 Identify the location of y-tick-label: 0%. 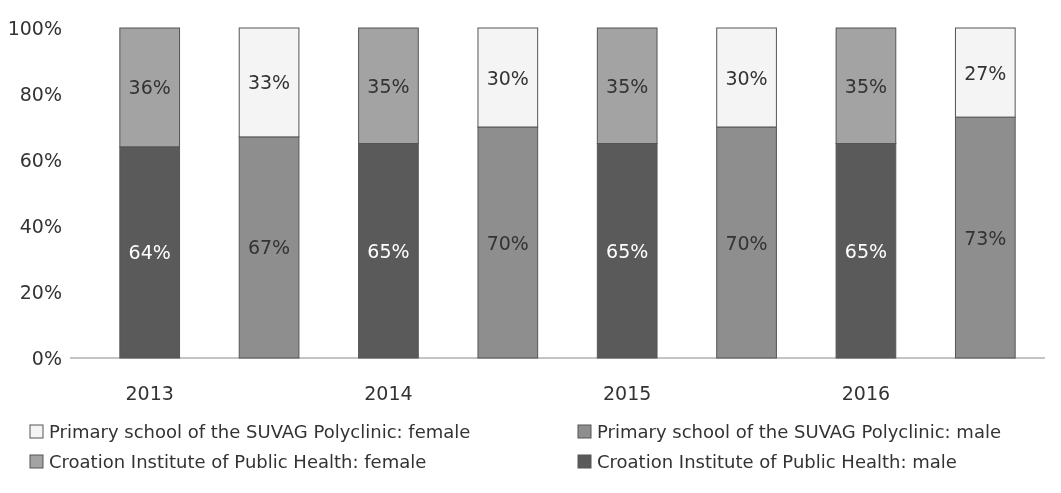
(46, 357).